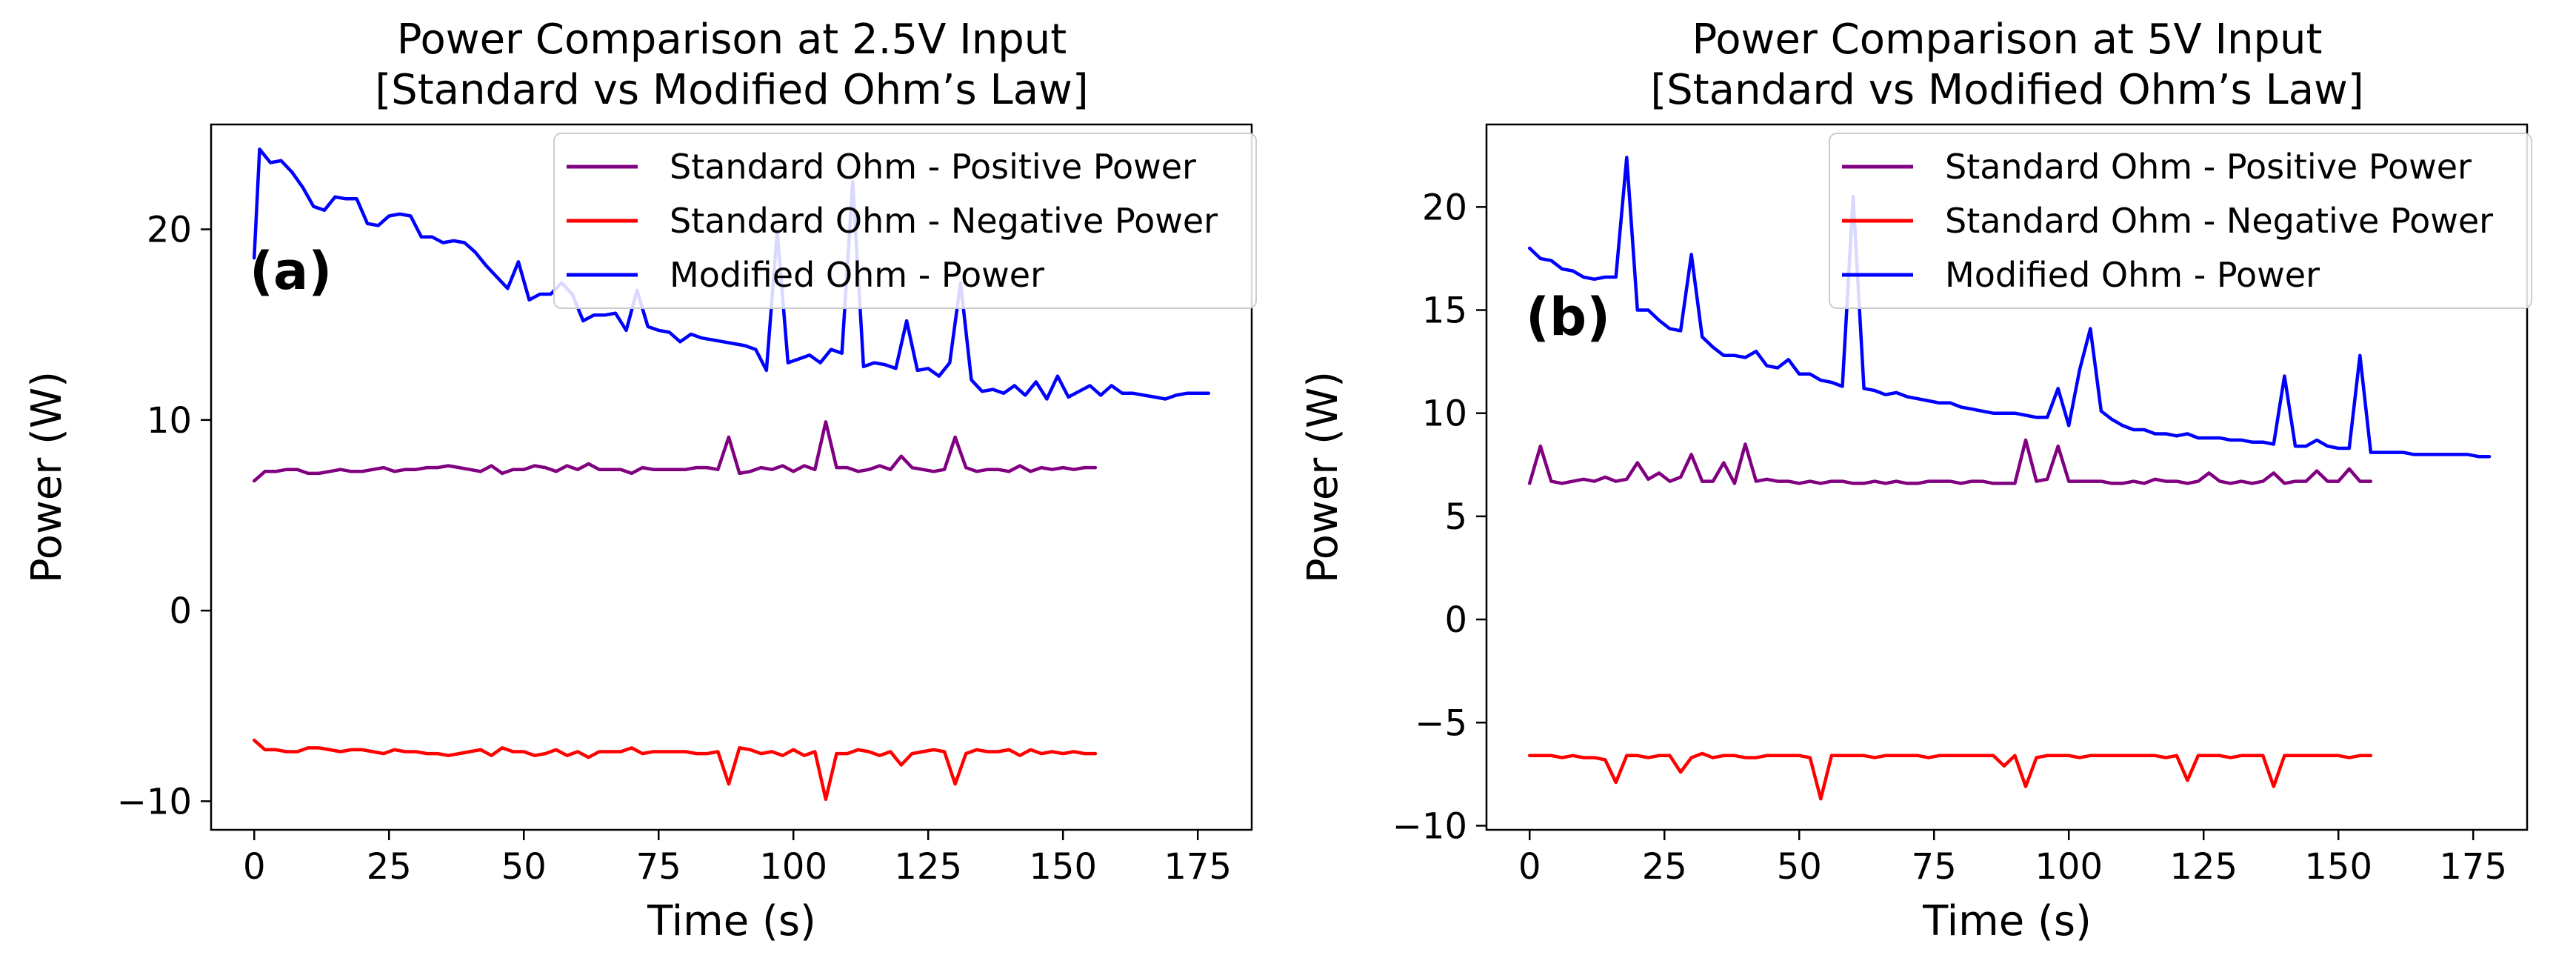  Describe the element at coordinates (390, 867) in the screenshot. I see `chart-a-x-tick-label-1: 25` at that location.